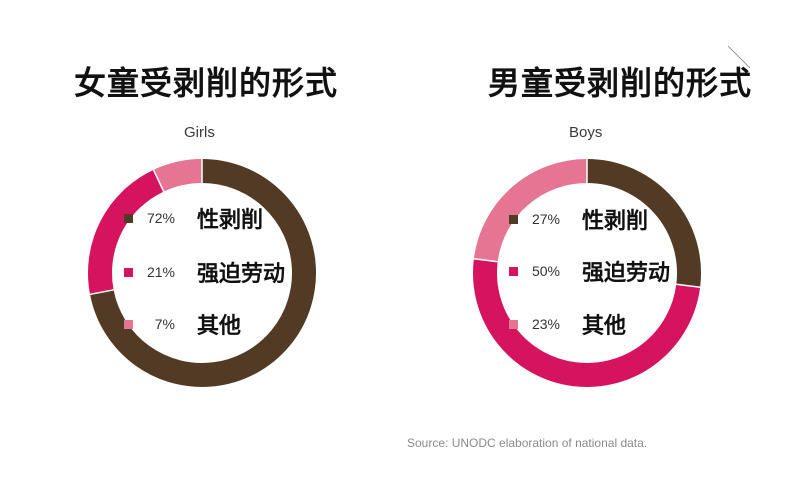 The width and height of the screenshot is (800, 481). I want to click on legend-item: 23% 其他, so click(567, 326).